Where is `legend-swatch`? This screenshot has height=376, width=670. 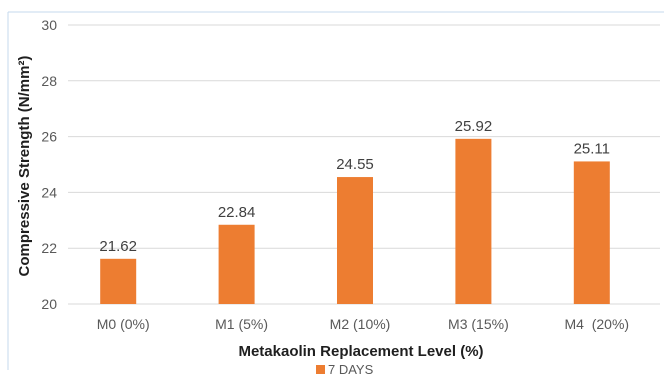
legend-swatch is located at coordinates (320, 369).